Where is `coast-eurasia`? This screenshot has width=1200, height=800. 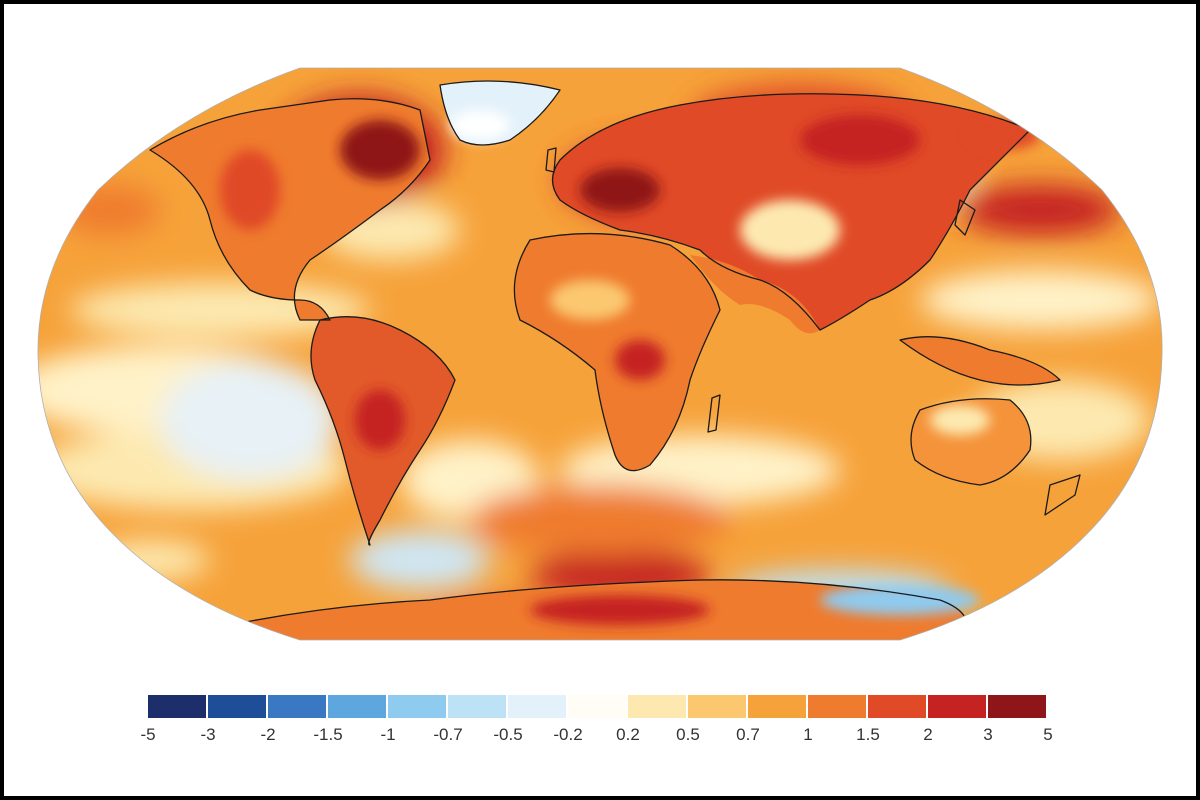
coast-eurasia is located at coordinates (791, 212).